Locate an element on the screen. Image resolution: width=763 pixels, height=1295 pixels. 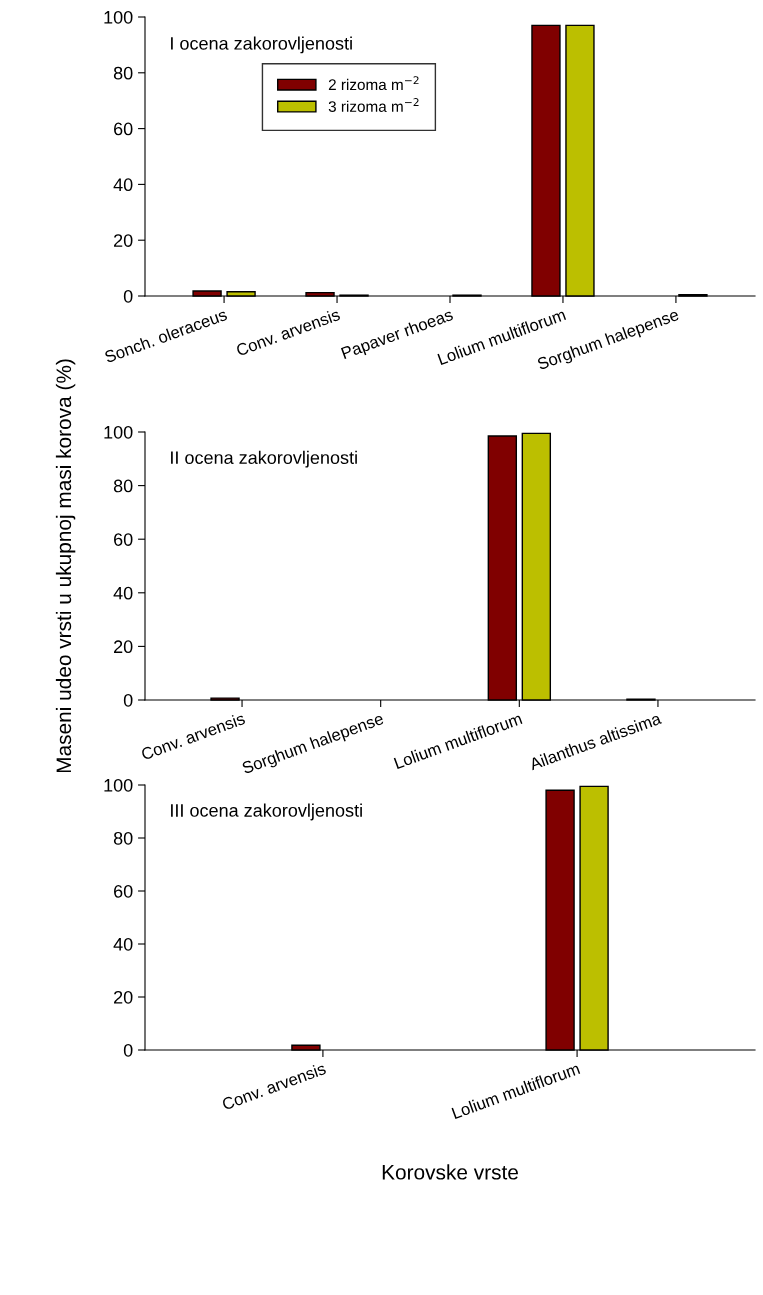
text: II ocena zakorovljenosti is located at coordinates (264, 459).